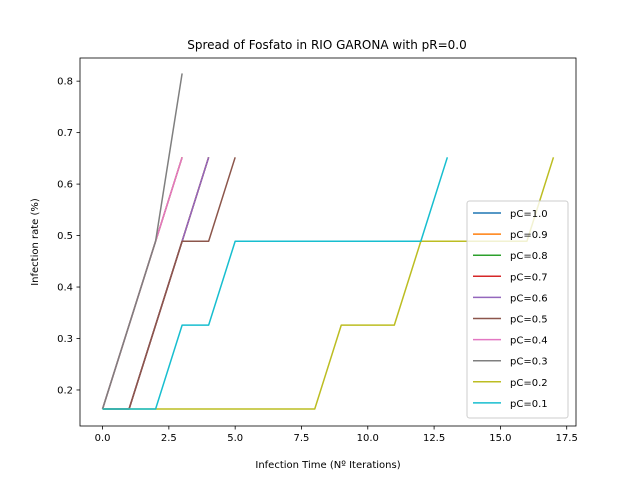  I want to click on legend-label: pC=0.9, so click(529, 235).